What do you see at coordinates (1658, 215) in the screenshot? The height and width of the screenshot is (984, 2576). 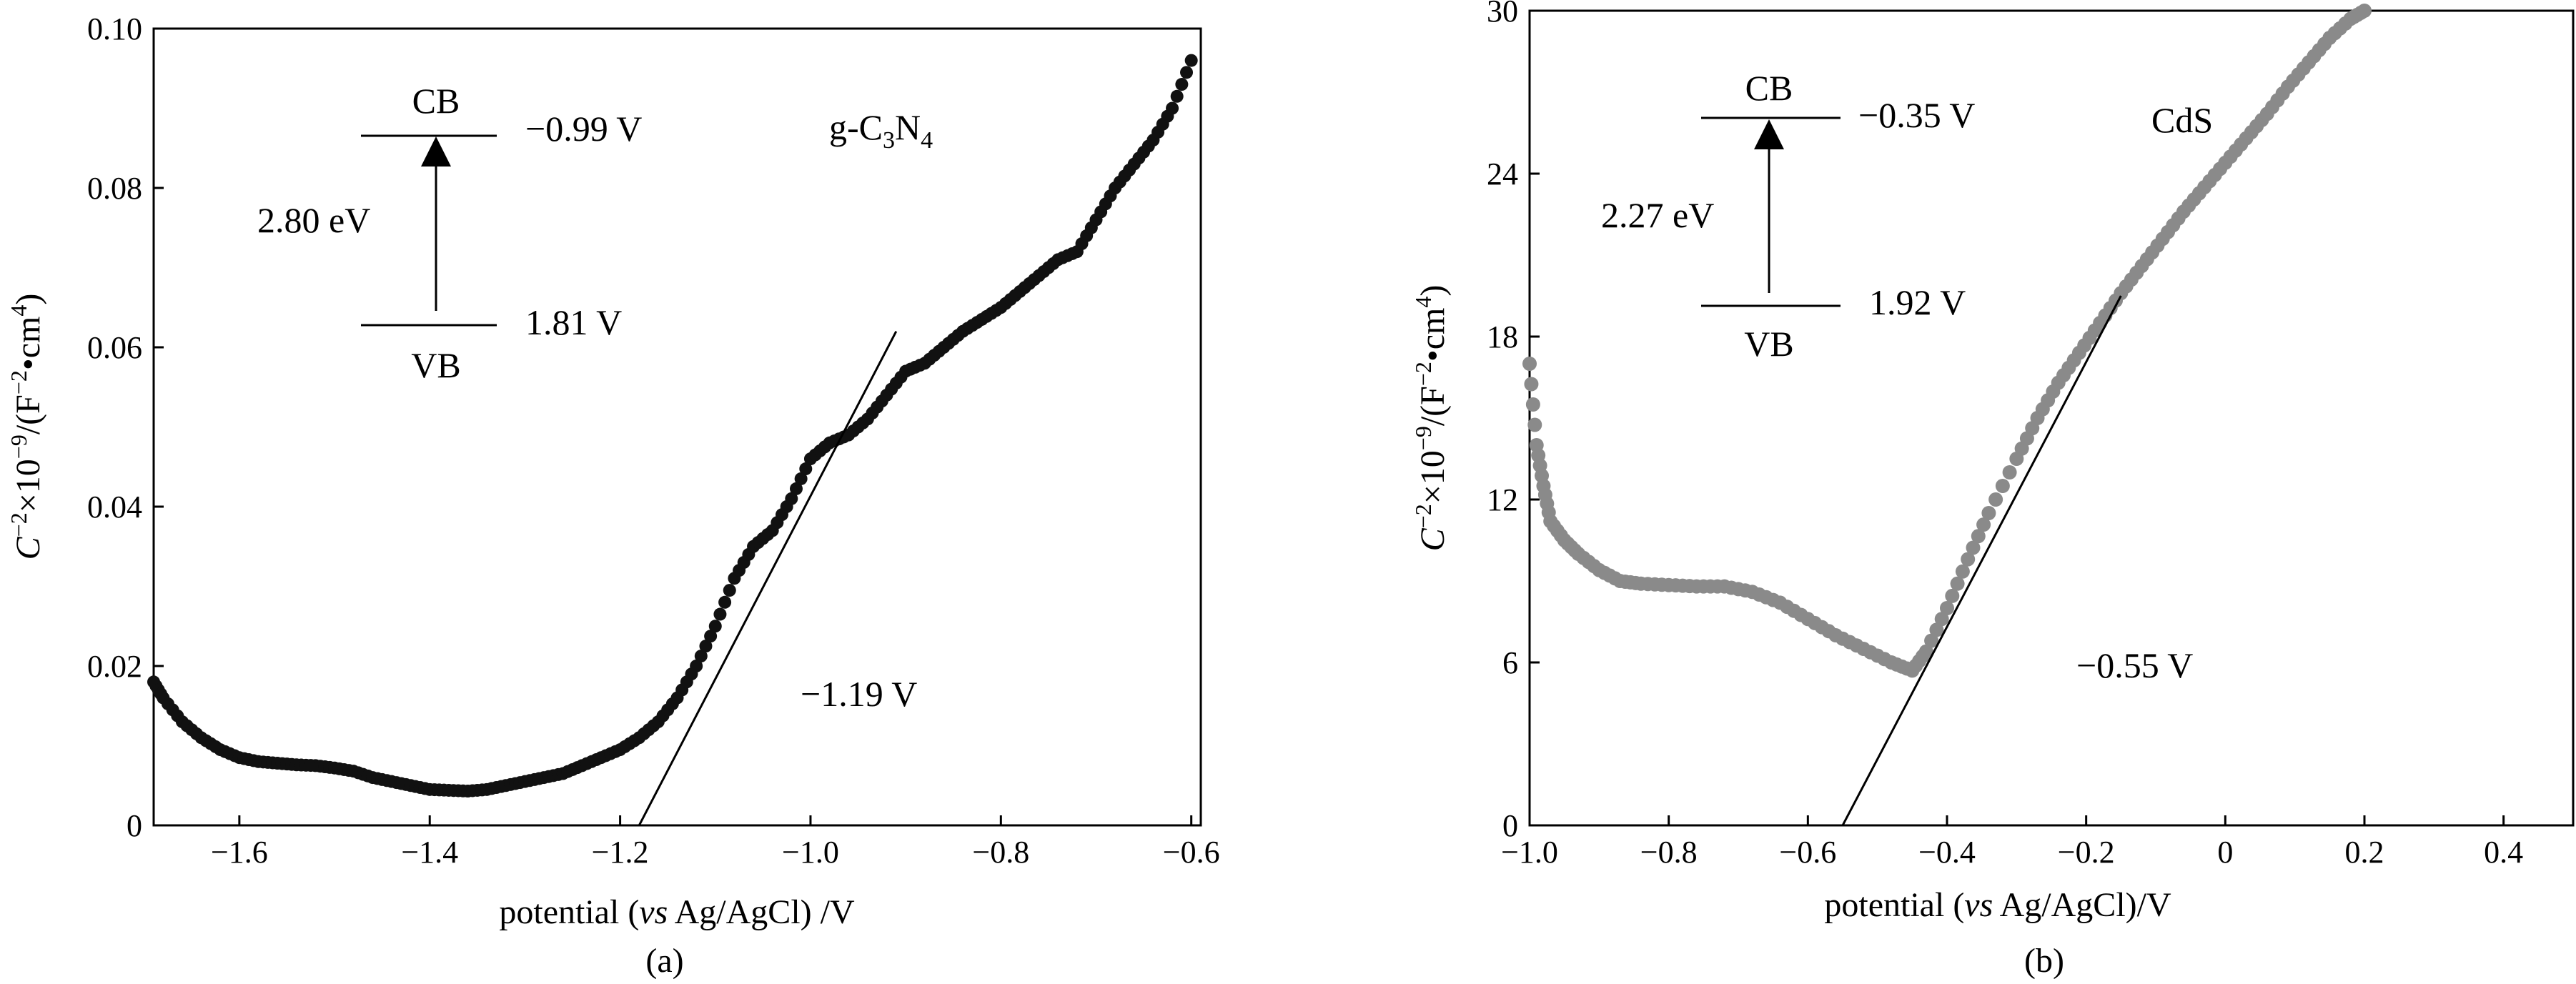 I see `band-gap-label: 2.27 eV` at bounding box center [1658, 215].